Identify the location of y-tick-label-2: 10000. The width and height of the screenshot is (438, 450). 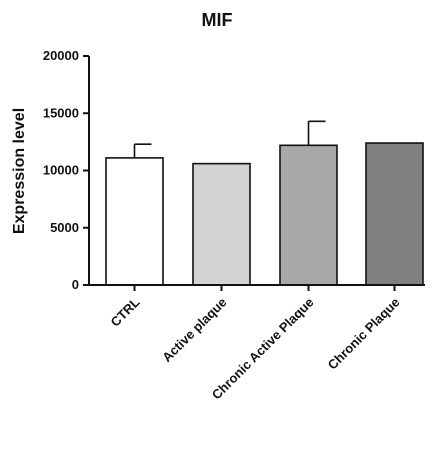
(61, 170).